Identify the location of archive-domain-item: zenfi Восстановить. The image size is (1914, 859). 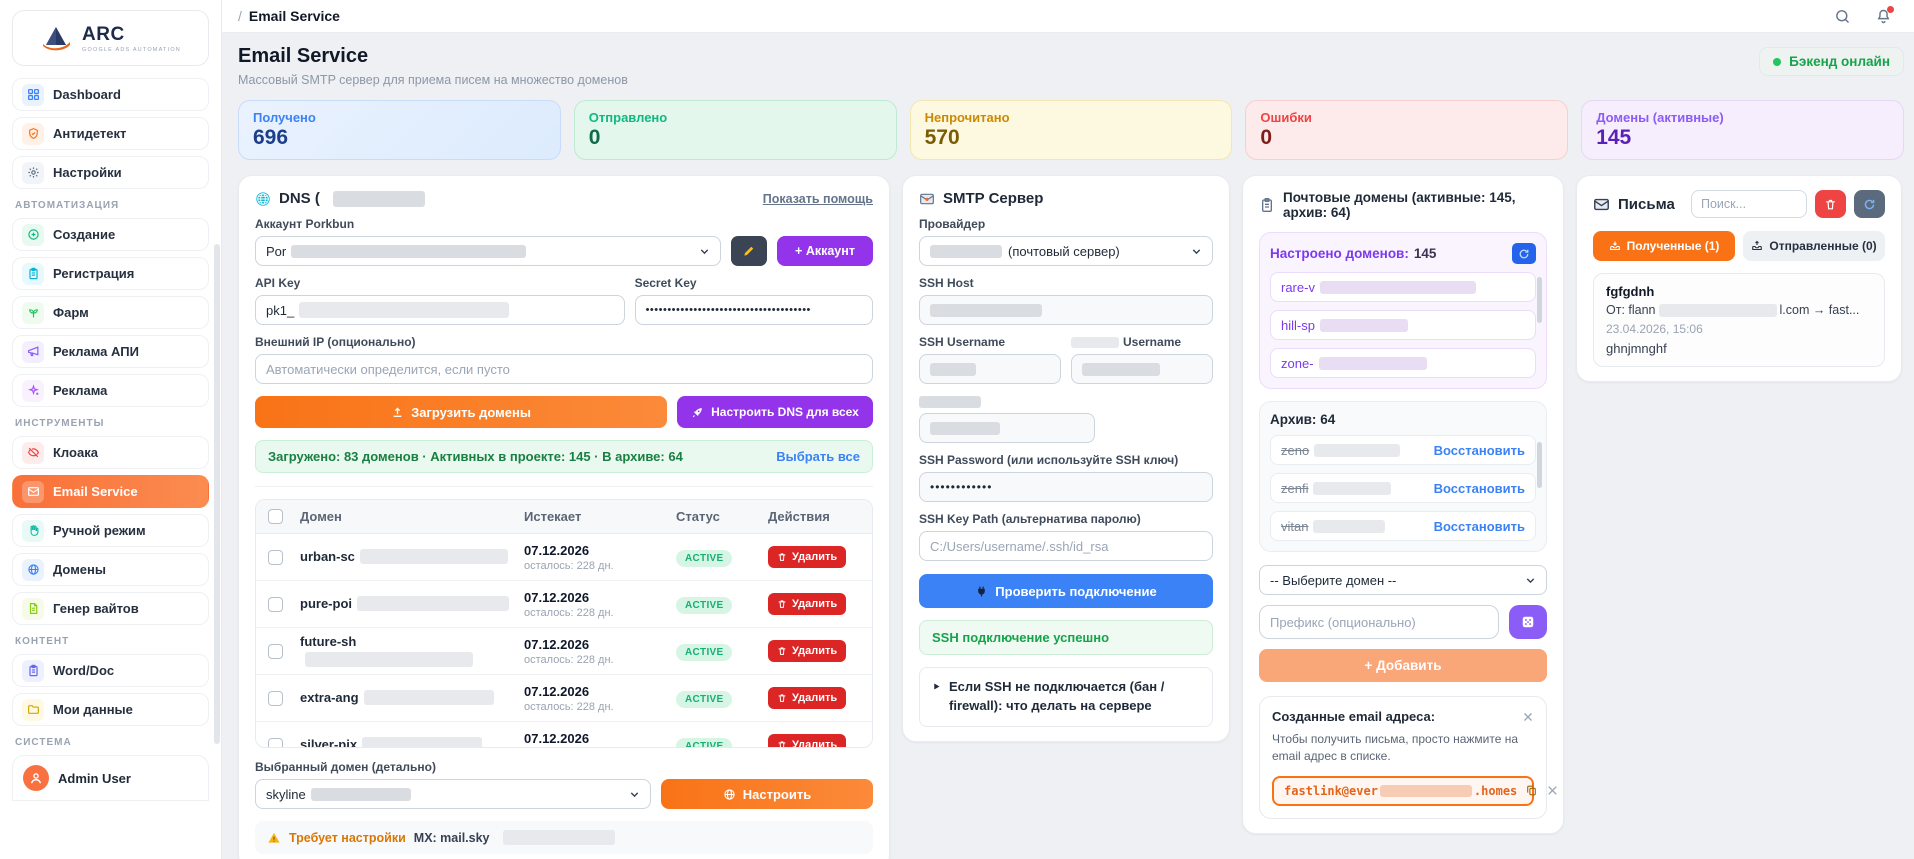
(1403, 488).